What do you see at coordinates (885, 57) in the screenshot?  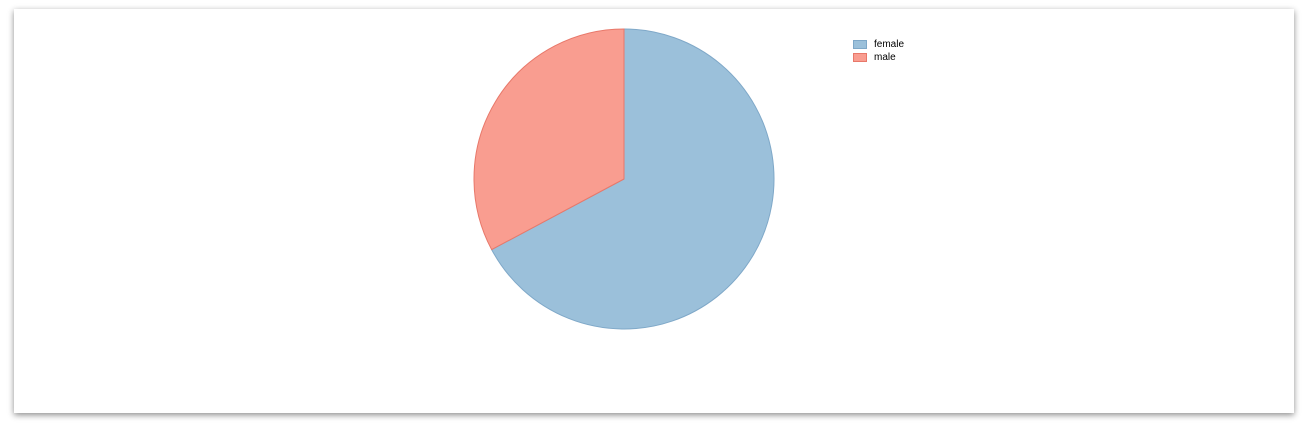 I see `legend-label-male: male` at bounding box center [885, 57].